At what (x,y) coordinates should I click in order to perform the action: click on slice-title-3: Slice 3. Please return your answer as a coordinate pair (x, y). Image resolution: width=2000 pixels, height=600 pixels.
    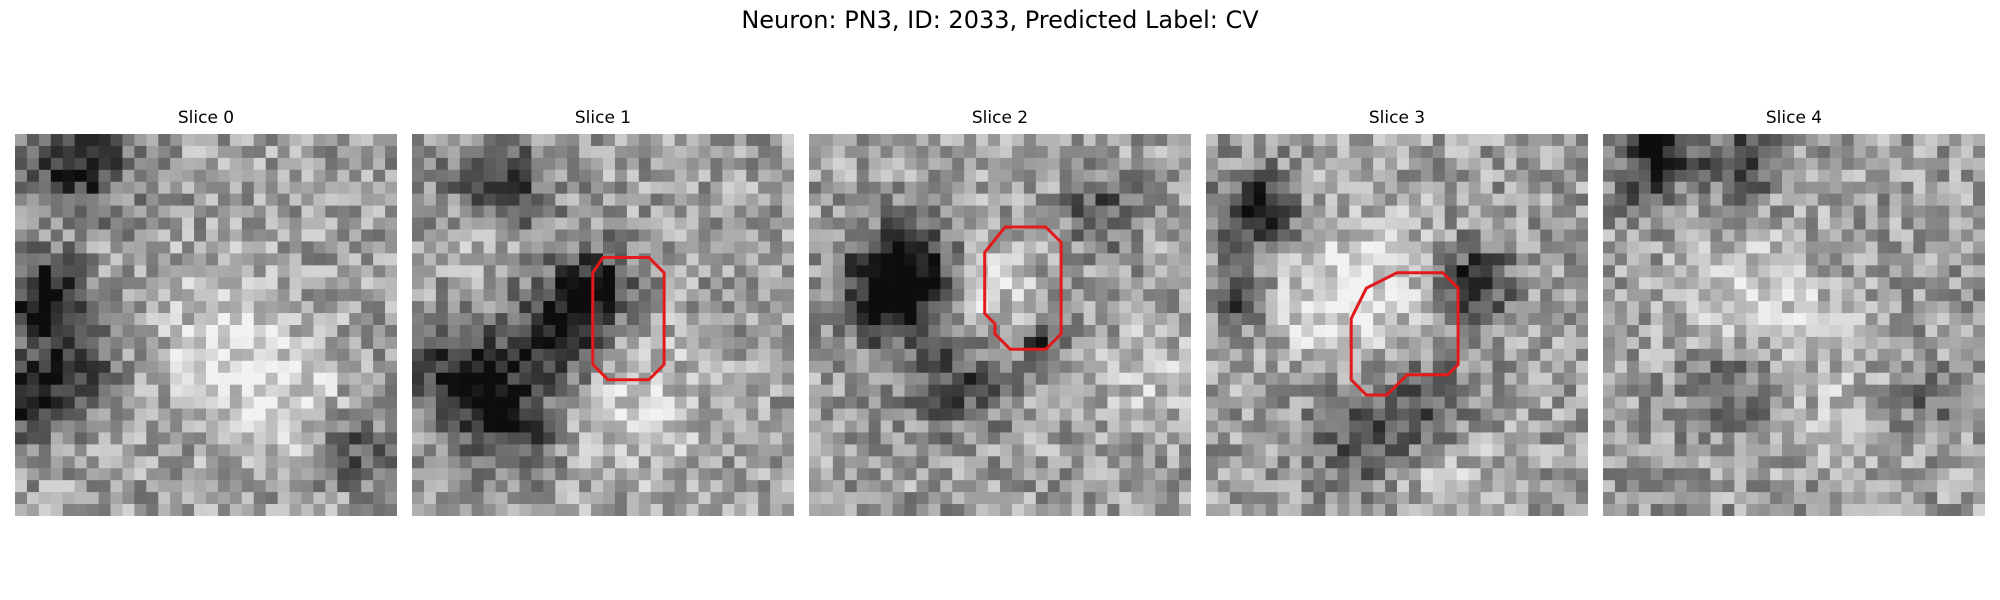
    Looking at the image, I should click on (1397, 118).